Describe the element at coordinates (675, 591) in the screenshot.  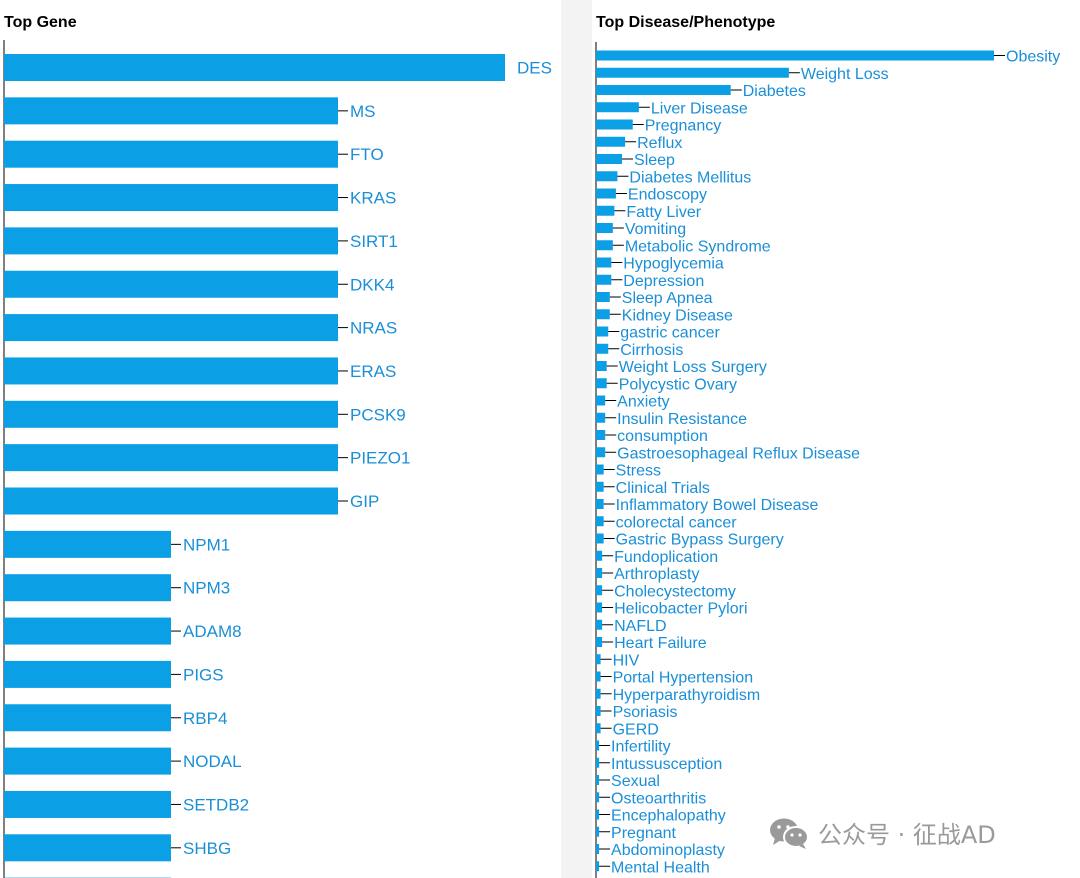
I see `disease-label: Cholecystectomy` at that location.